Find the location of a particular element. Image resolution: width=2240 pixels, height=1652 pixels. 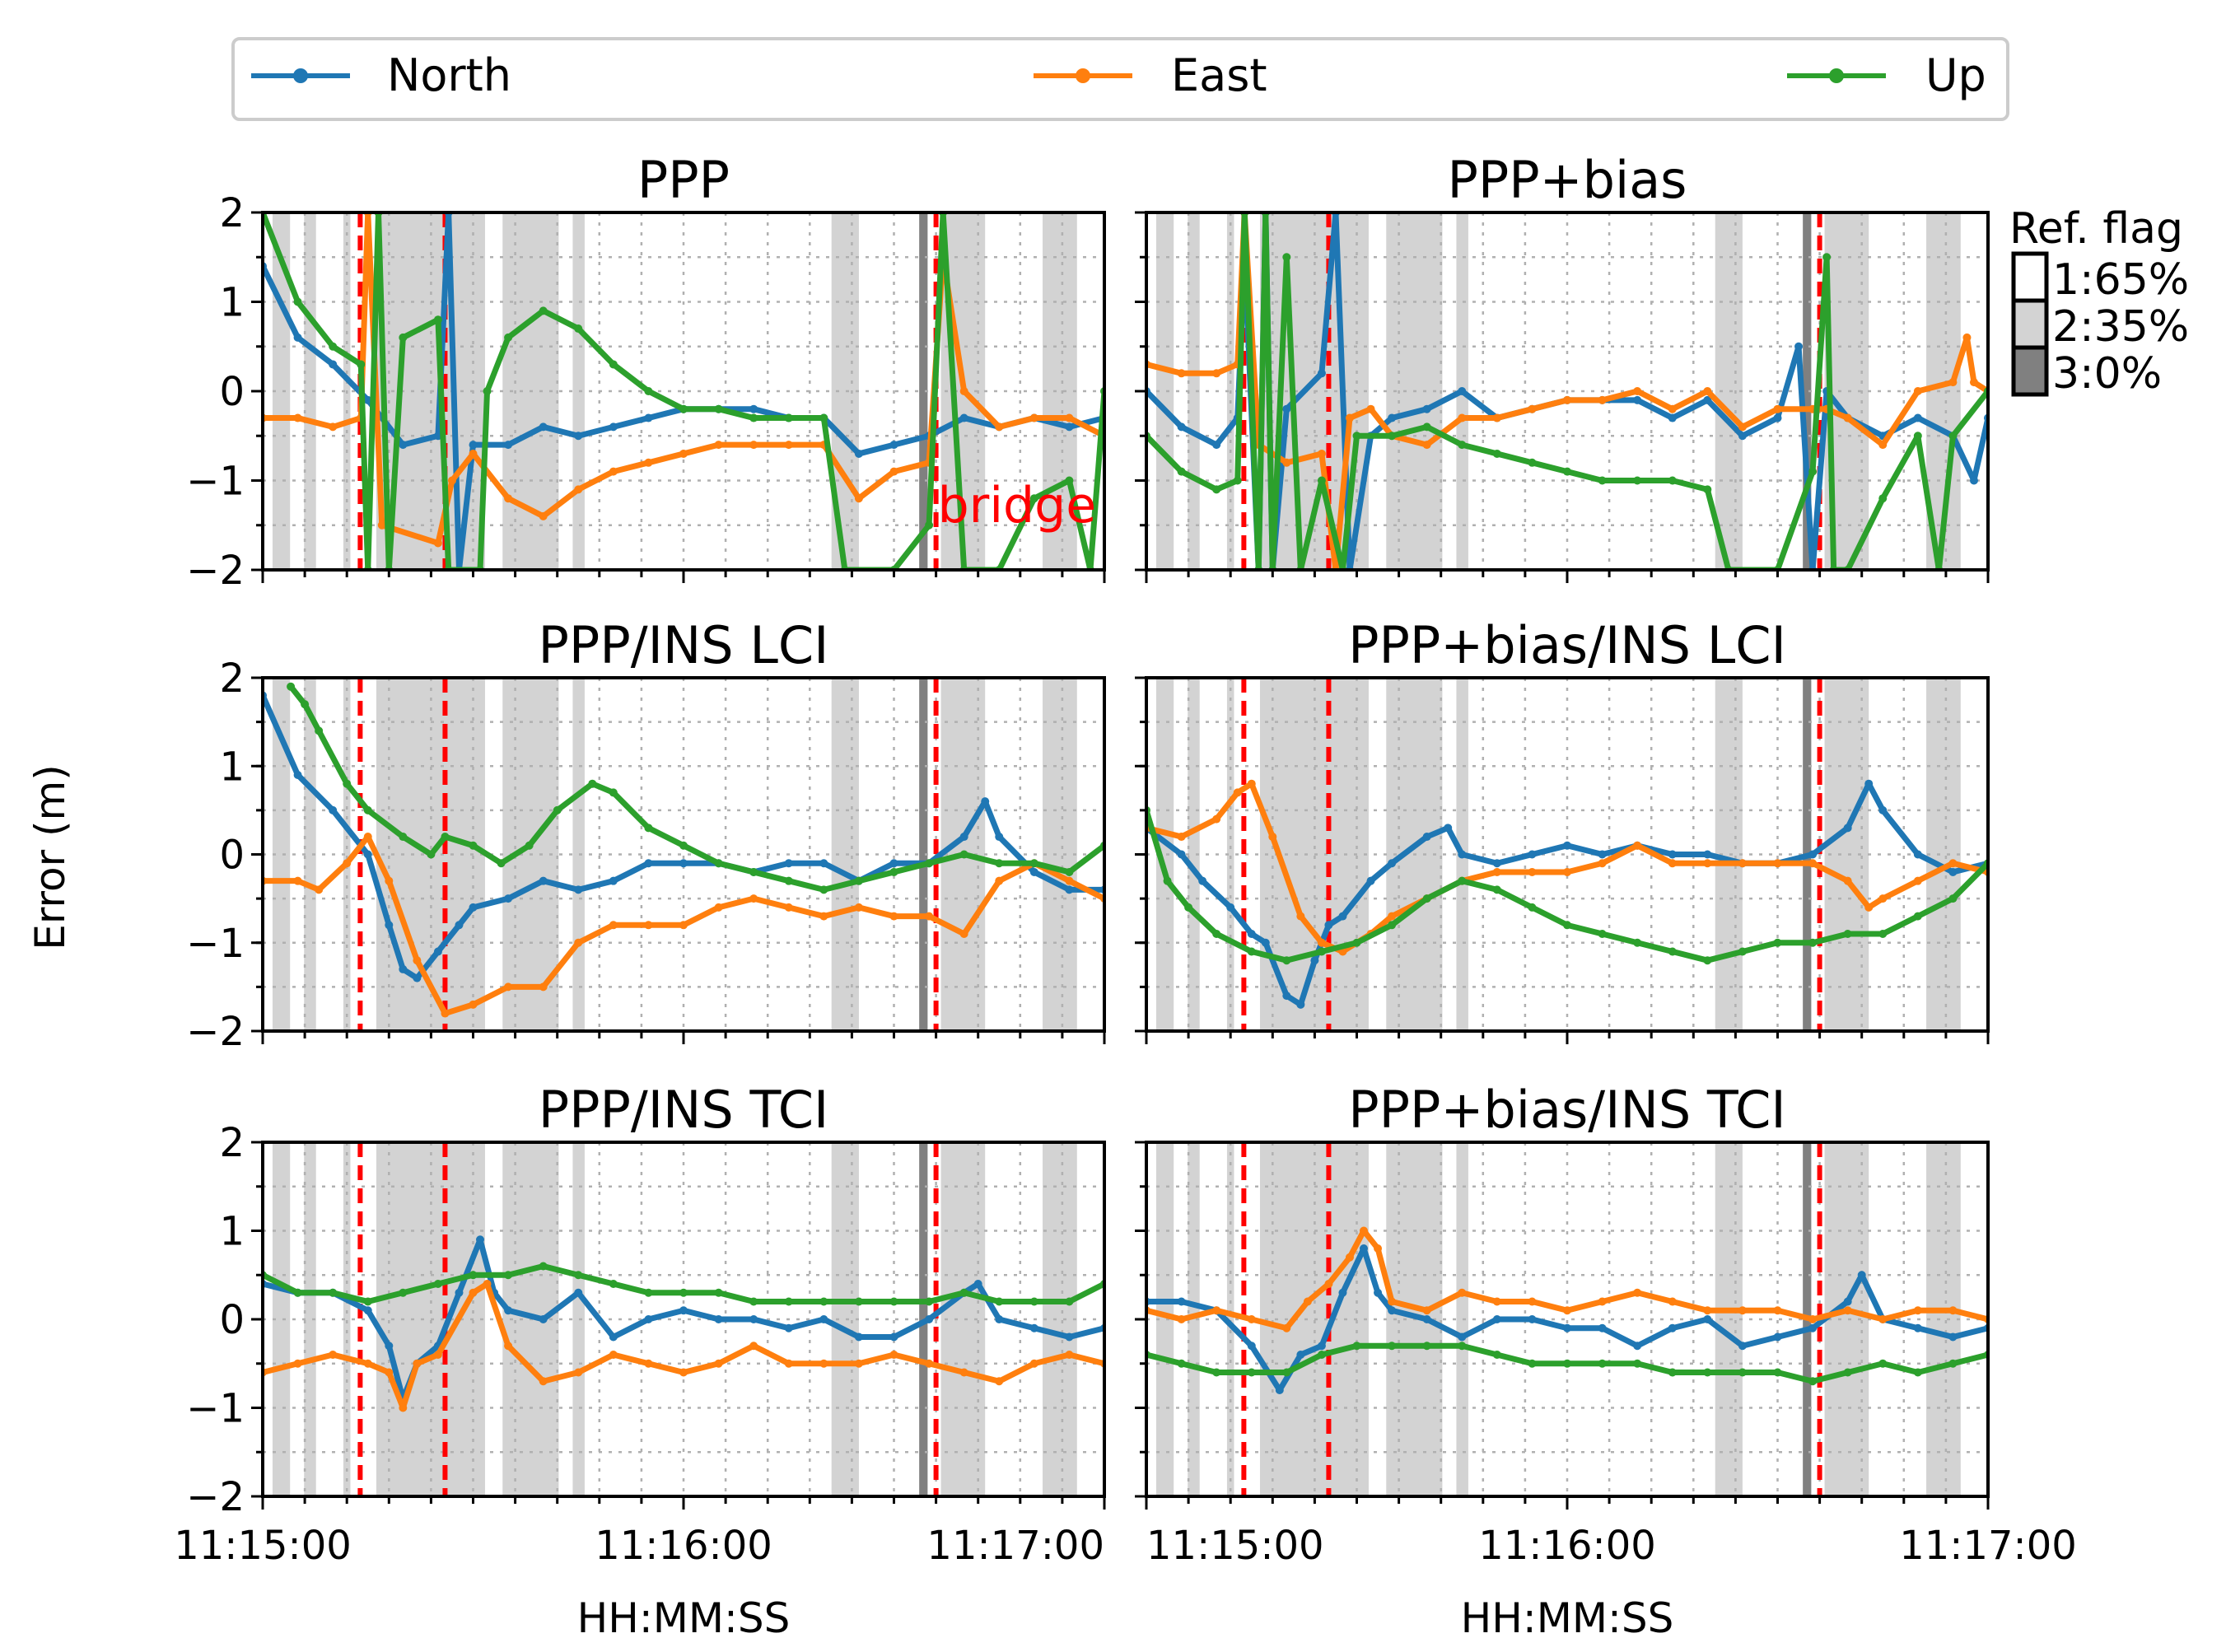

x-axis-label-right: HH:MM:SS is located at coordinates (1567, 1618).